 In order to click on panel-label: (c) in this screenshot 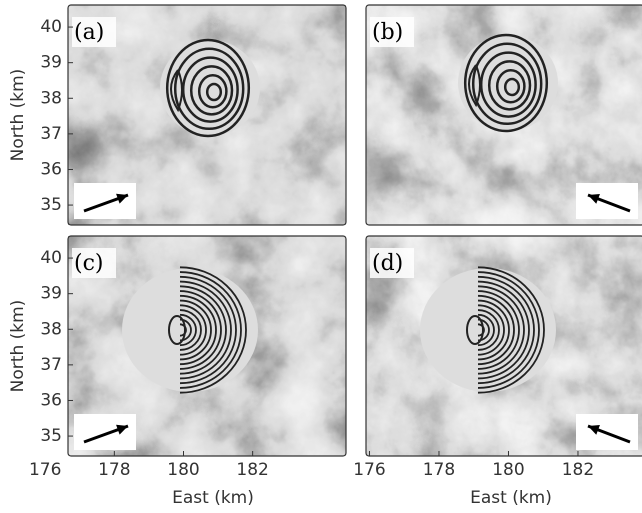, I will do `click(89, 263)`.